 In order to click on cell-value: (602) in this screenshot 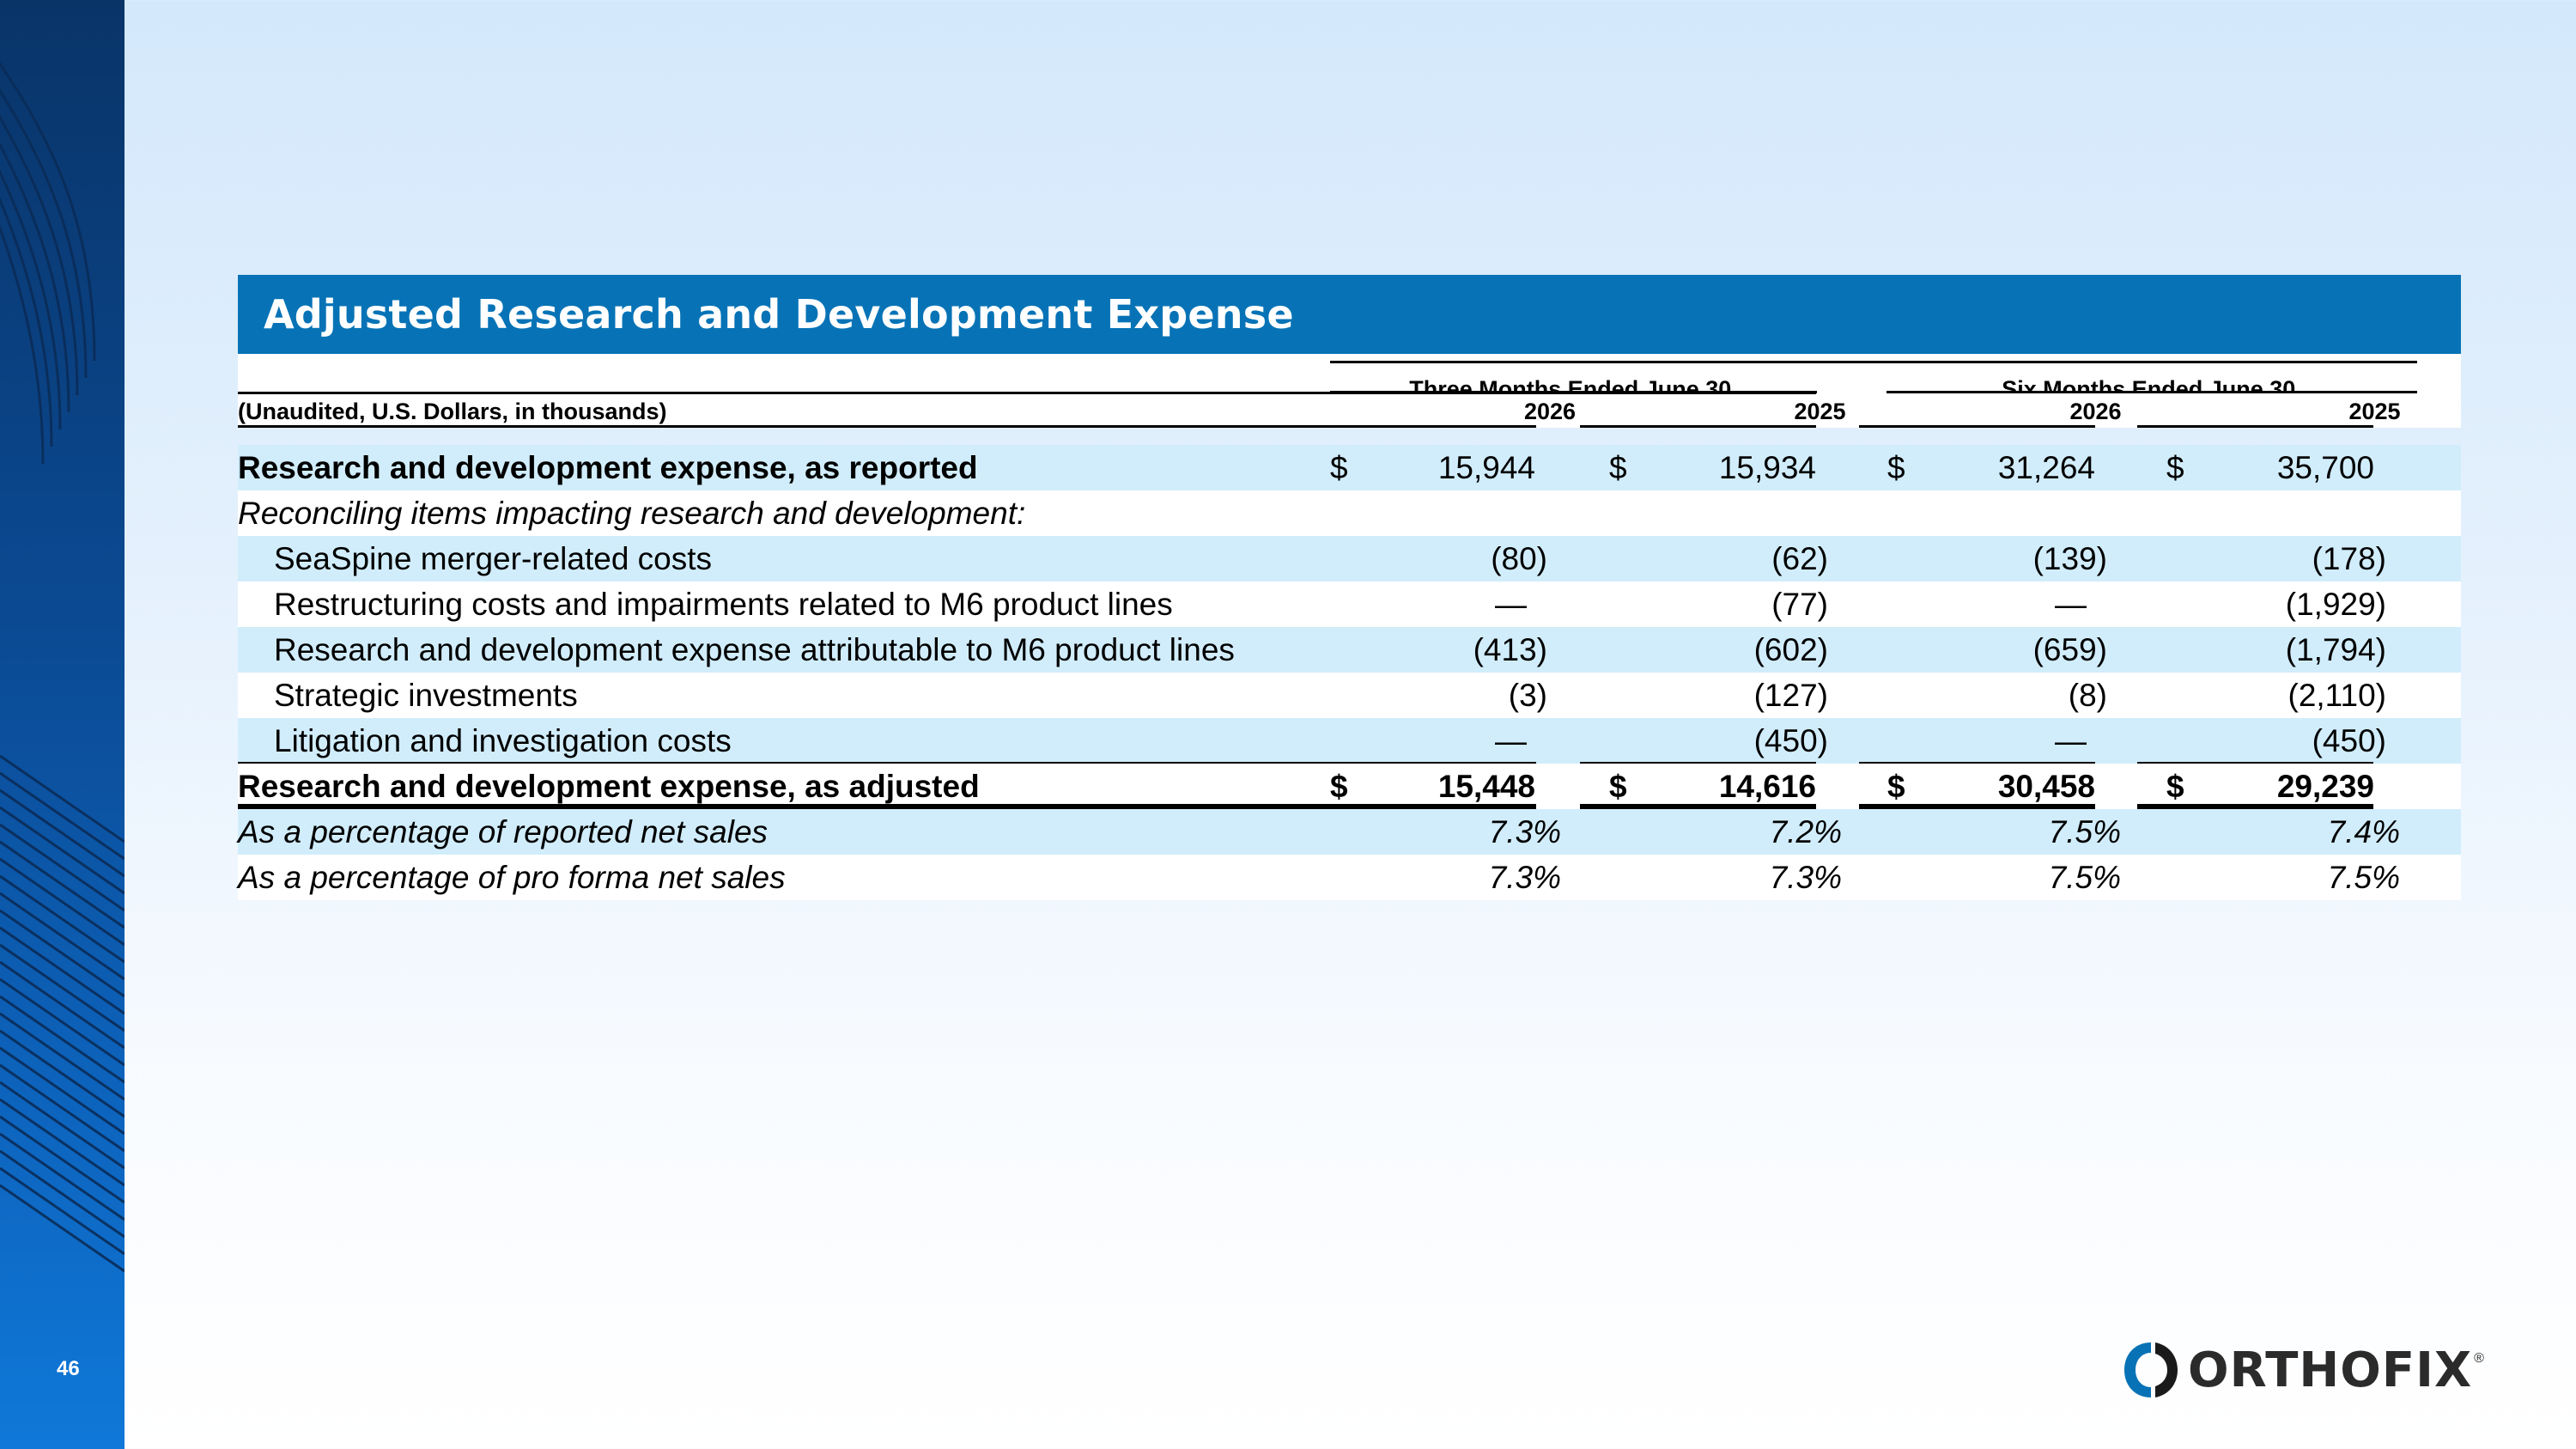, I will do `click(1791, 649)`.